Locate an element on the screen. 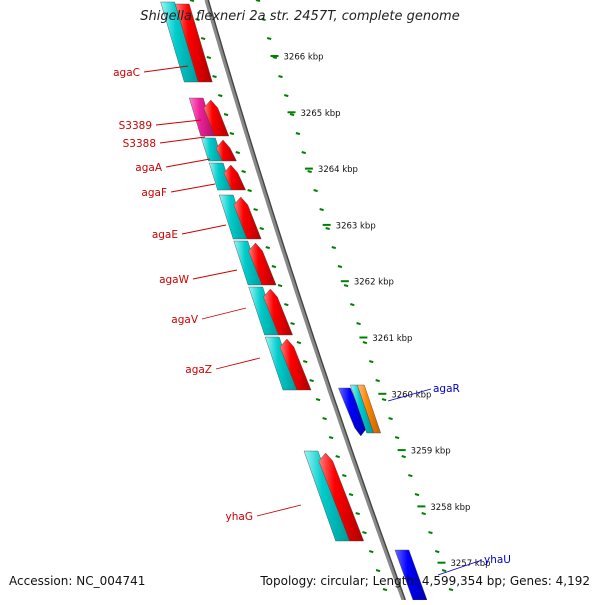 This screenshot has width=600, height=605. tick-label: 3260 kbp is located at coordinates (411, 395).